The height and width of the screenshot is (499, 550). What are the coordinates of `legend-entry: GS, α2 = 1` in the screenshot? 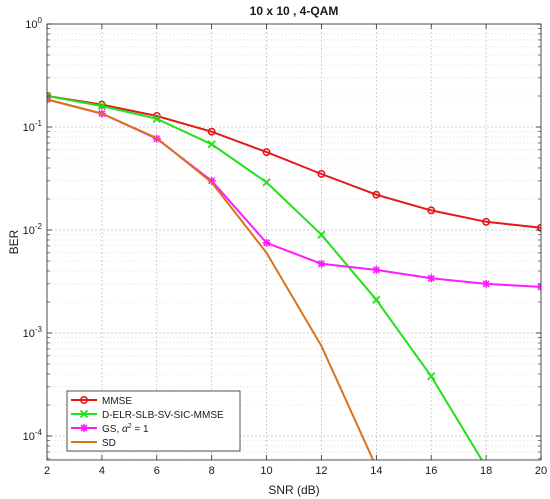 It's located at (110, 429).